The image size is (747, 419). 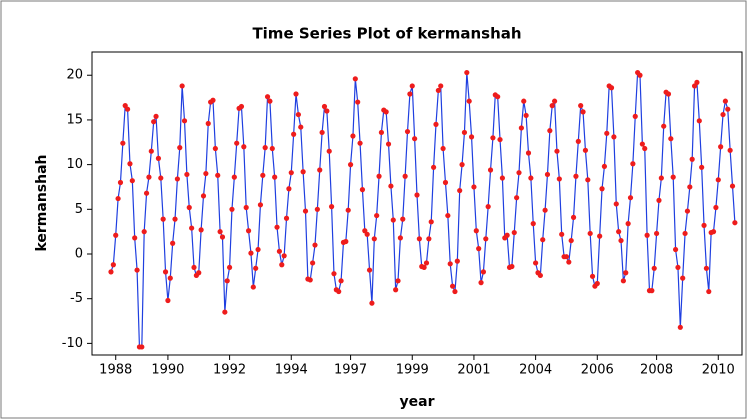 I want to click on y-tick-label: 20, so click(x=74, y=75).